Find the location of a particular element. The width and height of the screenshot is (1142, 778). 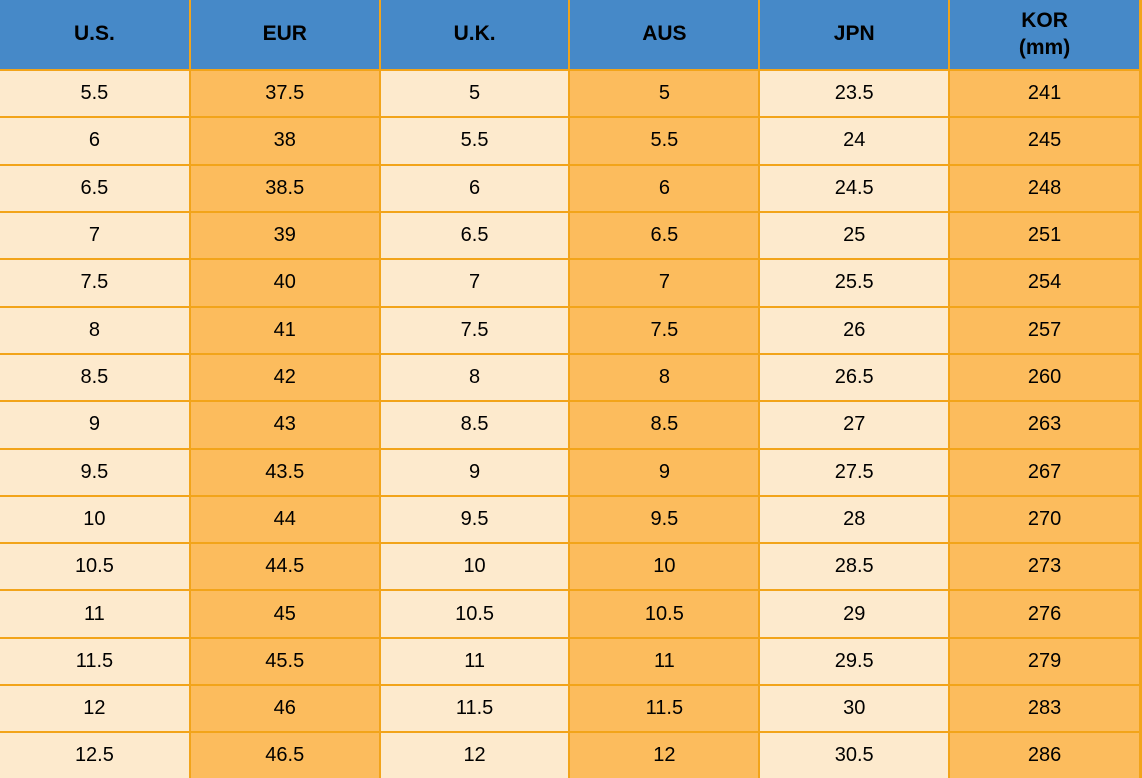

table-row: 10 44 9.5 9.5 28 270 is located at coordinates (570, 519).